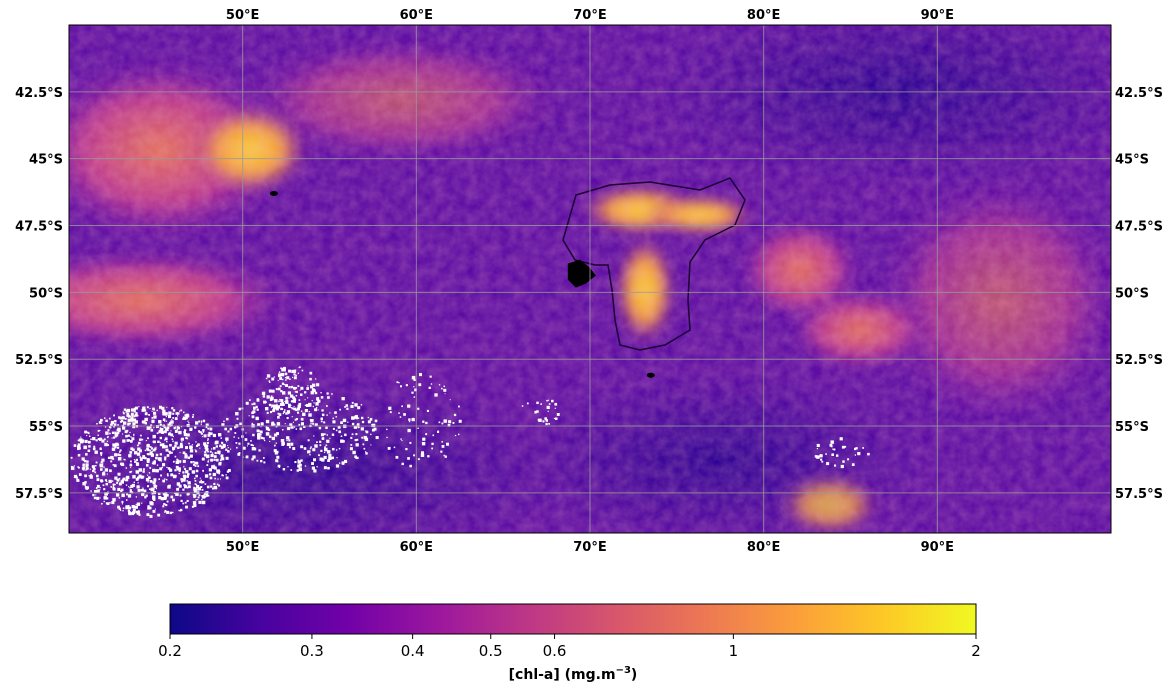 The width and height of the screenshot is (1173, 688). What do you see at coordinates (1139, 93) in the screenshot?
I see `lat-label-right: 42.5°S` at bounding box center [1139, 93].